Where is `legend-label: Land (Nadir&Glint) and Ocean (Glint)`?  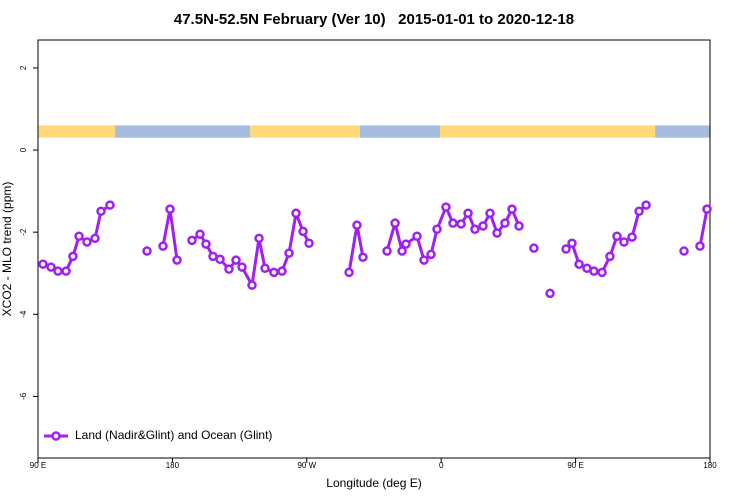 legend-label: Land (Nadir&Glint) and Ocean (Glint) is located at coordinates (173, 435).